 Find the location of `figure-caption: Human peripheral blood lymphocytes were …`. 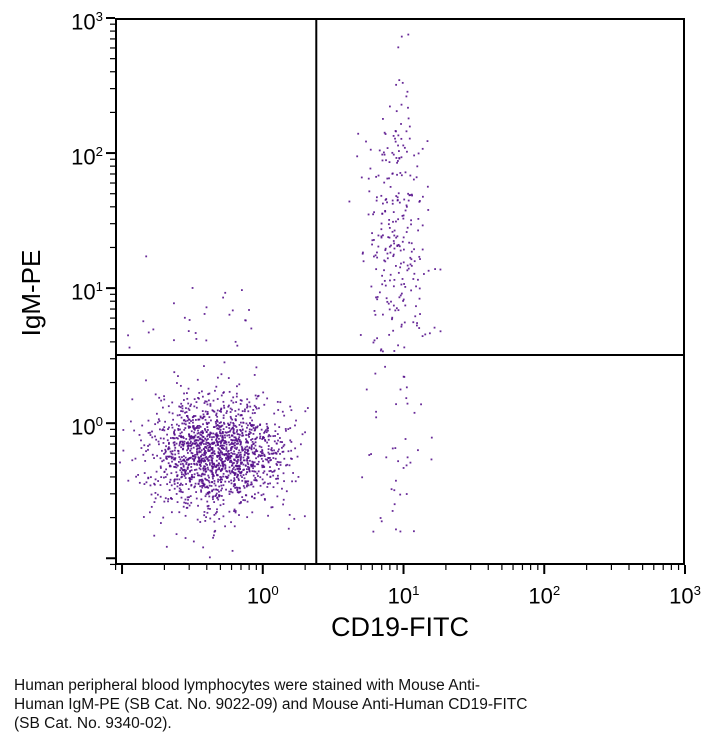

figure-caption: Human peripheral blood lymphocytes were … is located at coordinates (334, 704).